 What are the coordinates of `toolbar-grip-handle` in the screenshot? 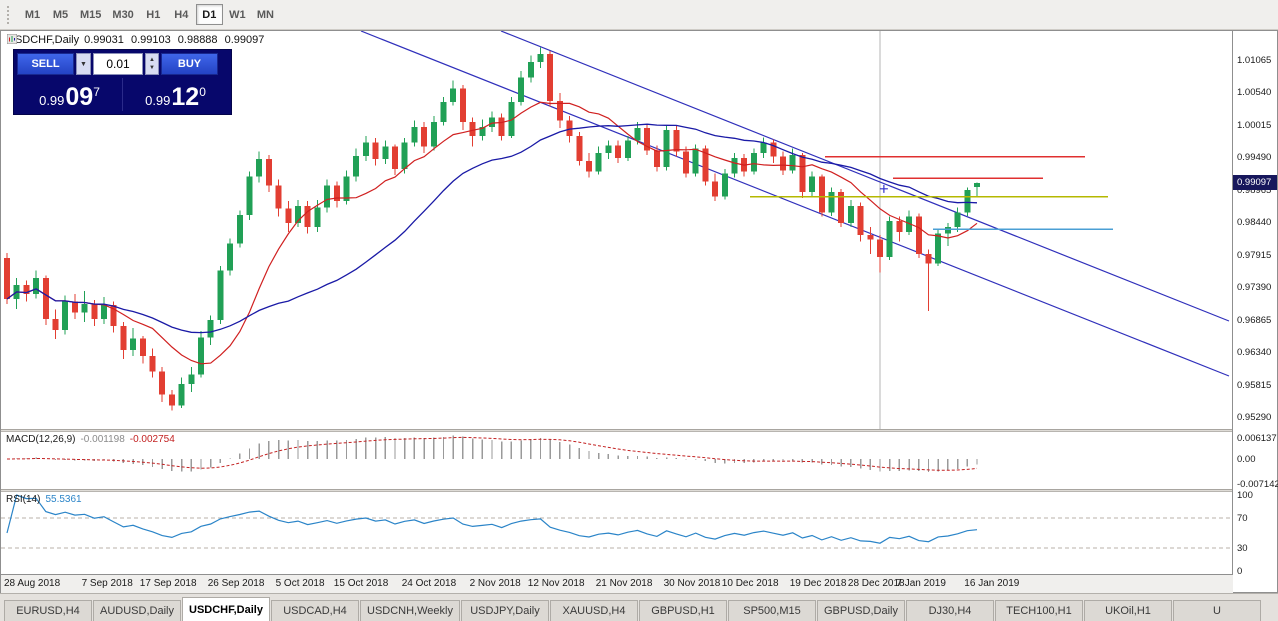 It's located at (9, 14).